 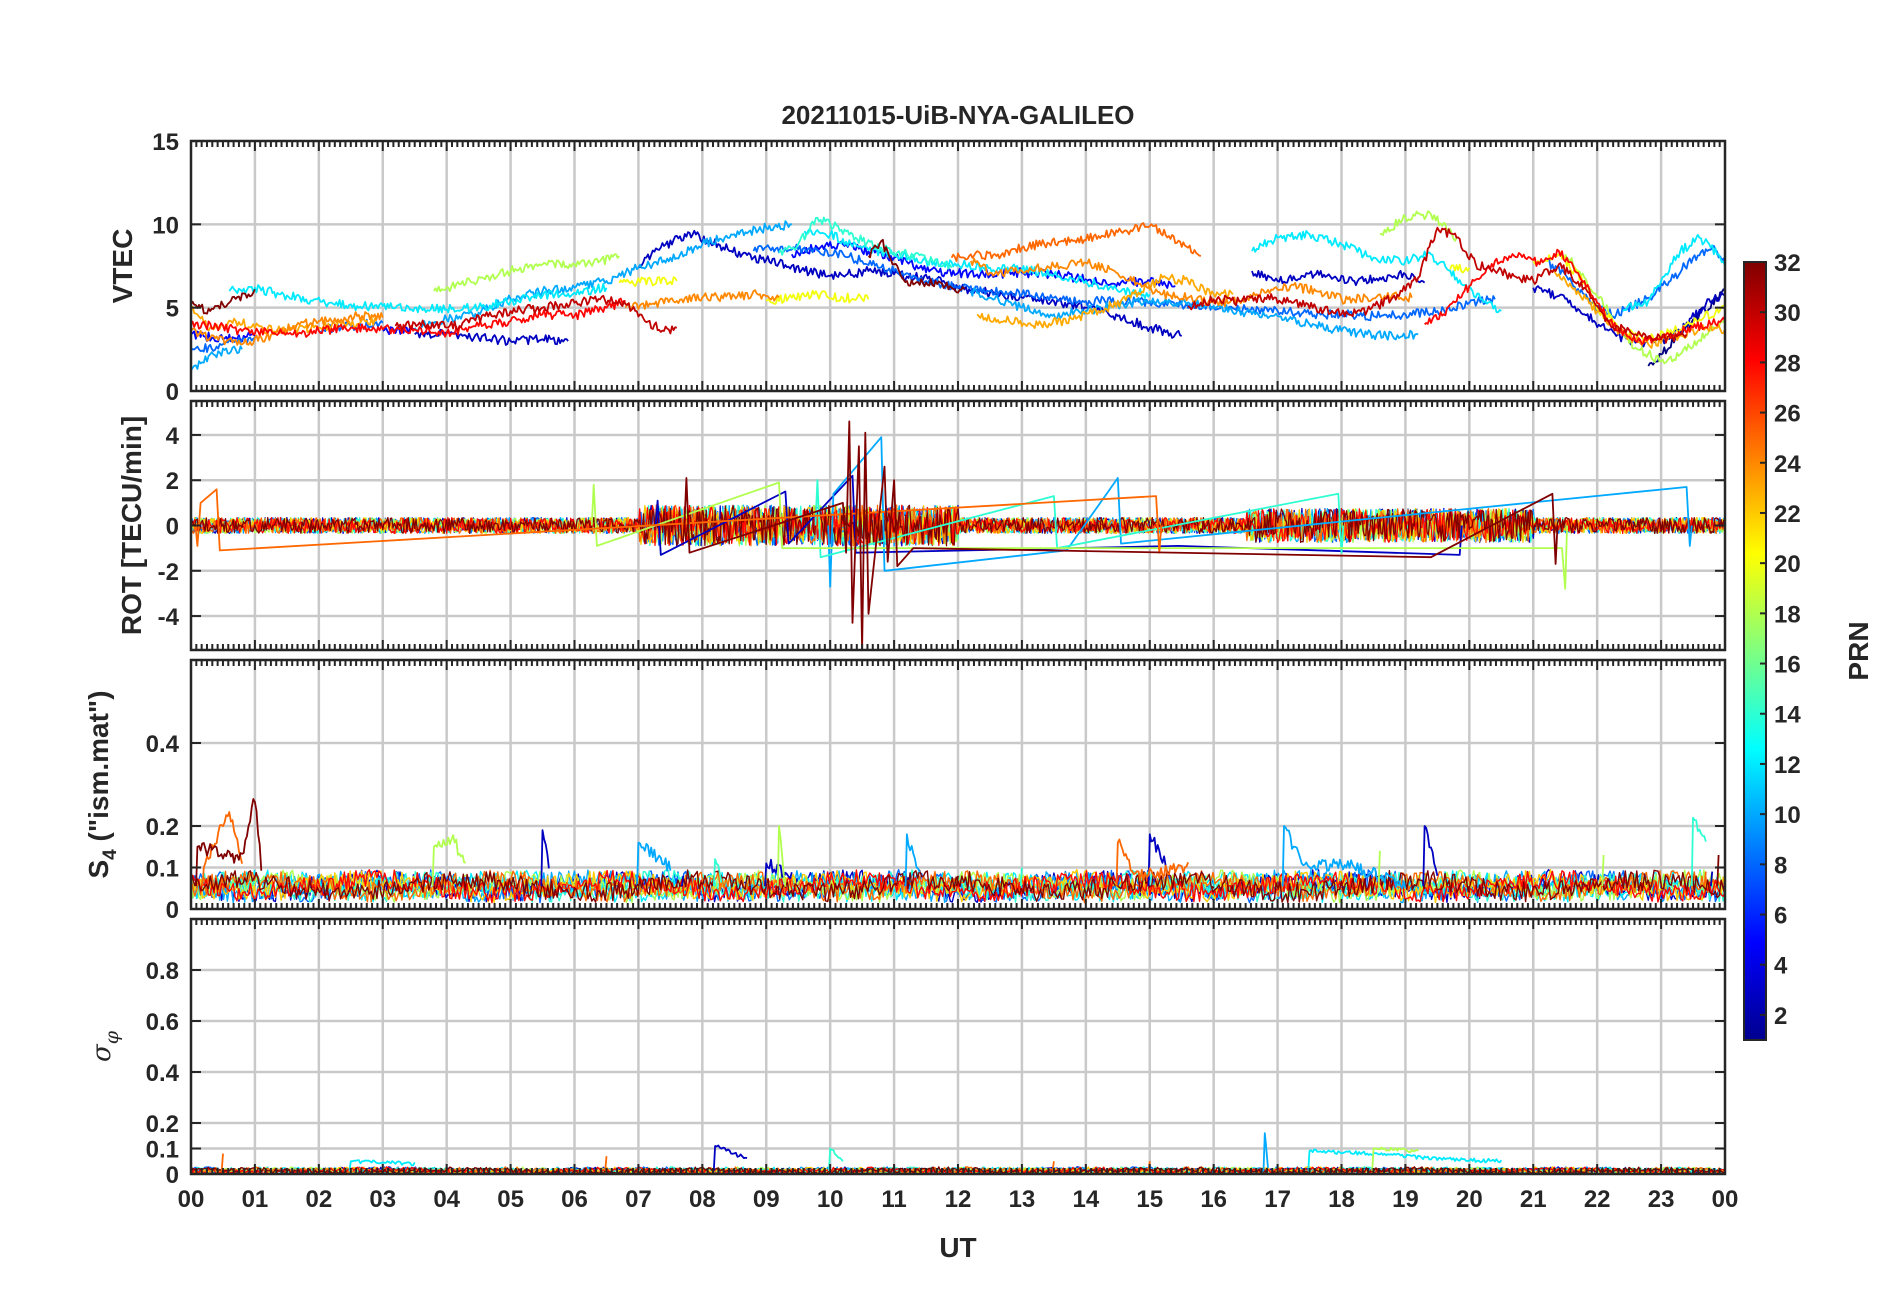 I want to click on y-tick-label: 10, so click(x=165, y=225).